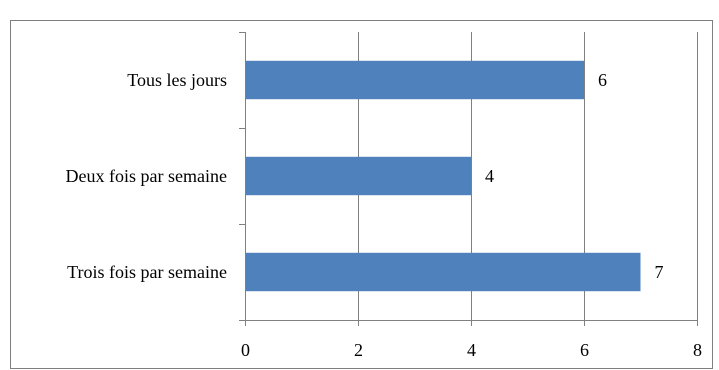 This screenshot has height=370, width=719. I want to click on x-tick-label-0: 0, so click(245, 350).